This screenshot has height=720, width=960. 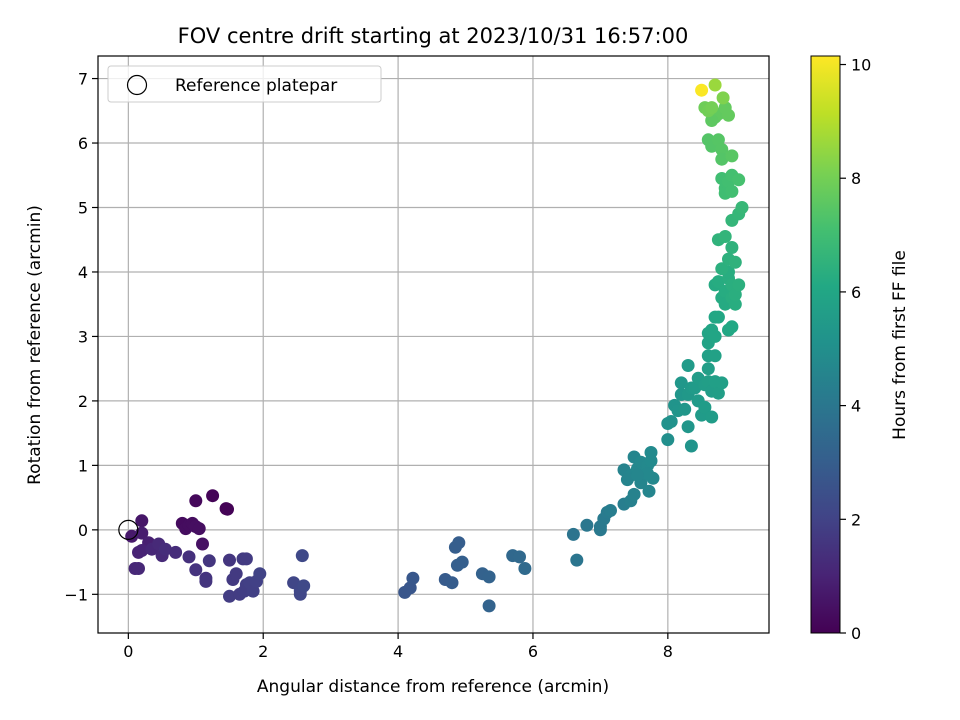 I want to click on legend-entry-reference: Reference platepar, so click(x=256, y=86).